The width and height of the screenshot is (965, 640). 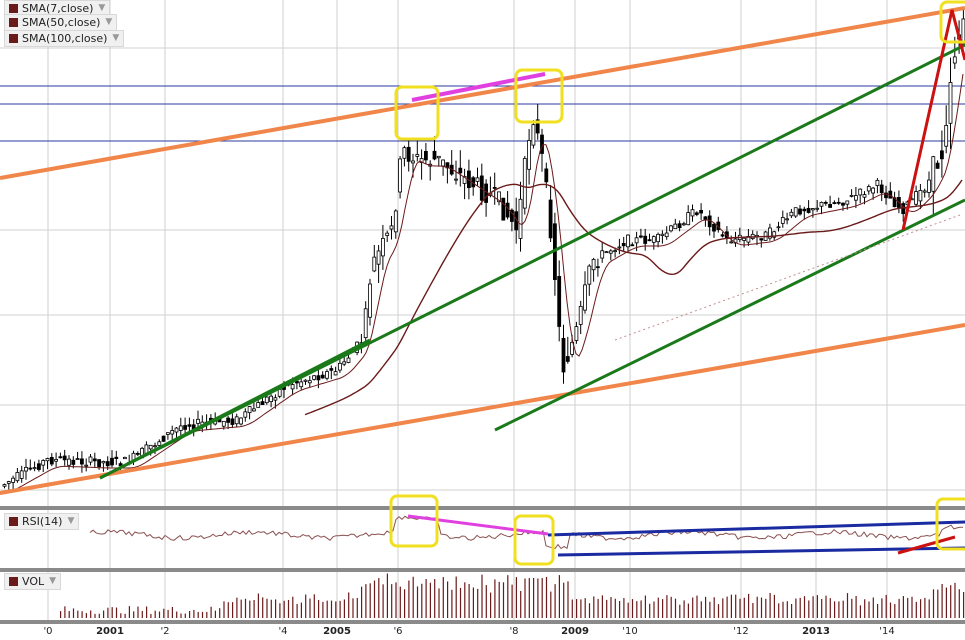 I want to click on x-tick-label: '14, so click(x=886, y=631).